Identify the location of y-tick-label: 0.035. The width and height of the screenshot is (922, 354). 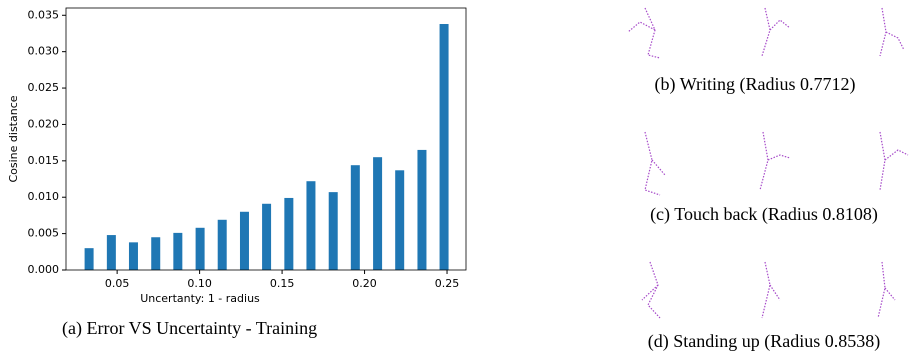
(44, 14).